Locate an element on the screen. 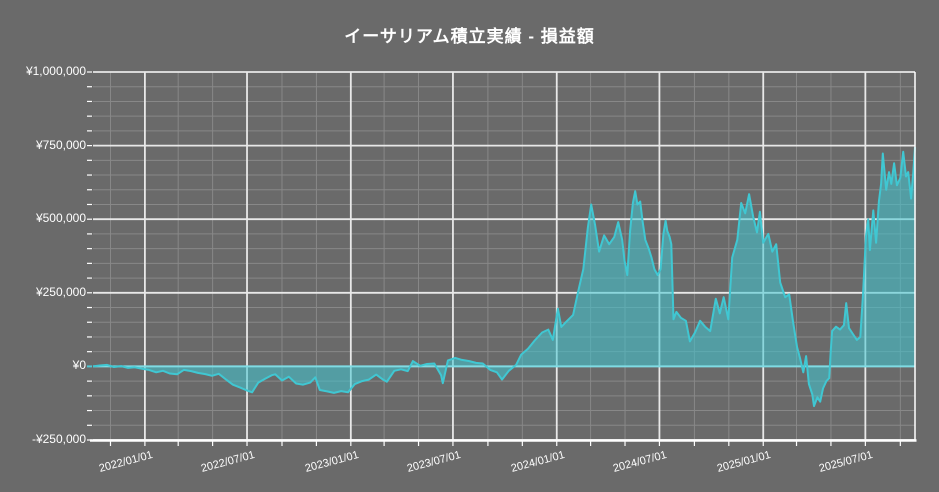  y-tick-label: ¥750,000 is located at coordinates (60, 145).